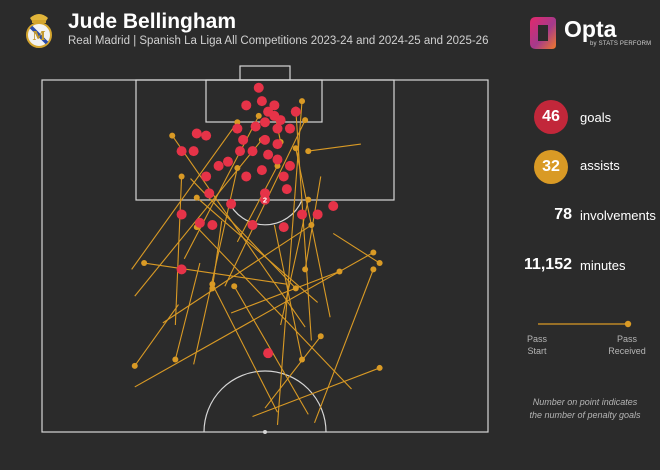  What do you see at coordinates (600, 165) in the screenshot?
I see `assists-label: assists` at bounding box center [600, 165].